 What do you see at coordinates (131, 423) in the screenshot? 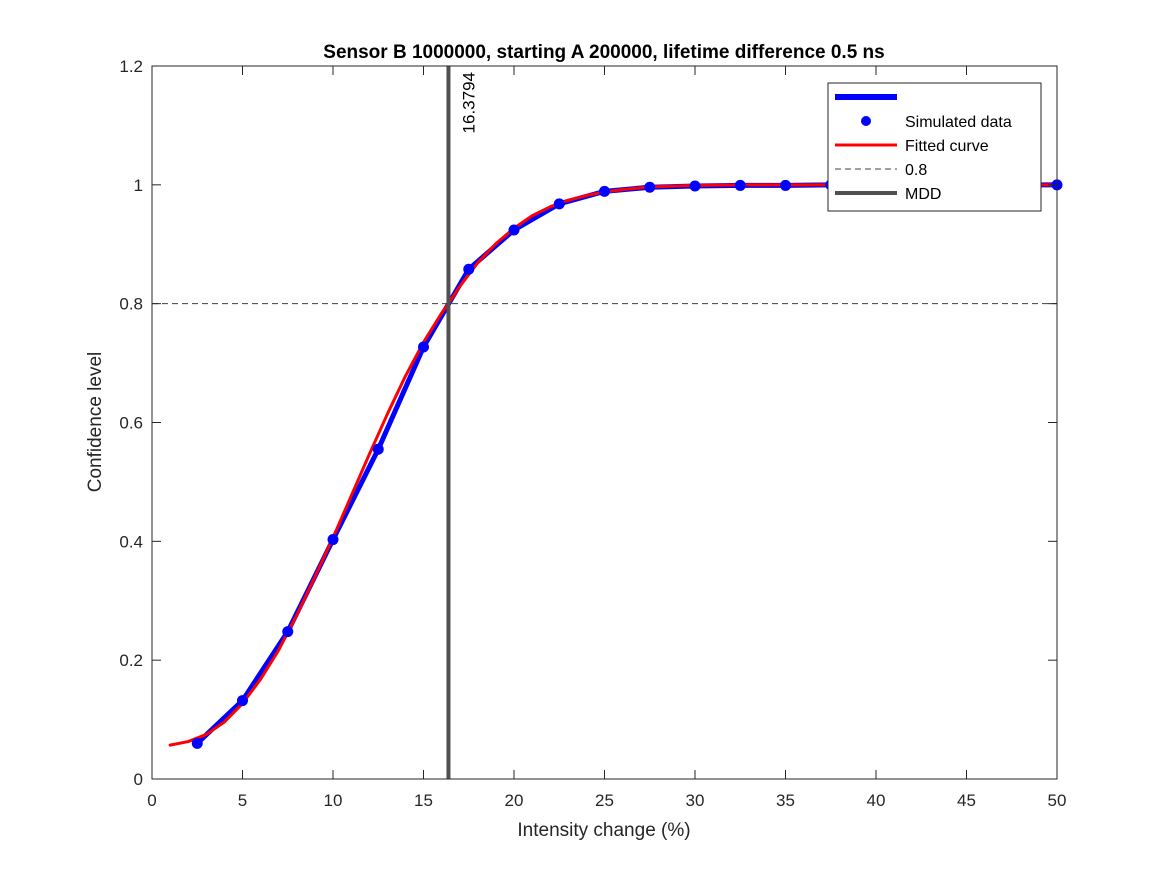
I see `y-tick-label: 0.6` at bounding box center [131, 423].